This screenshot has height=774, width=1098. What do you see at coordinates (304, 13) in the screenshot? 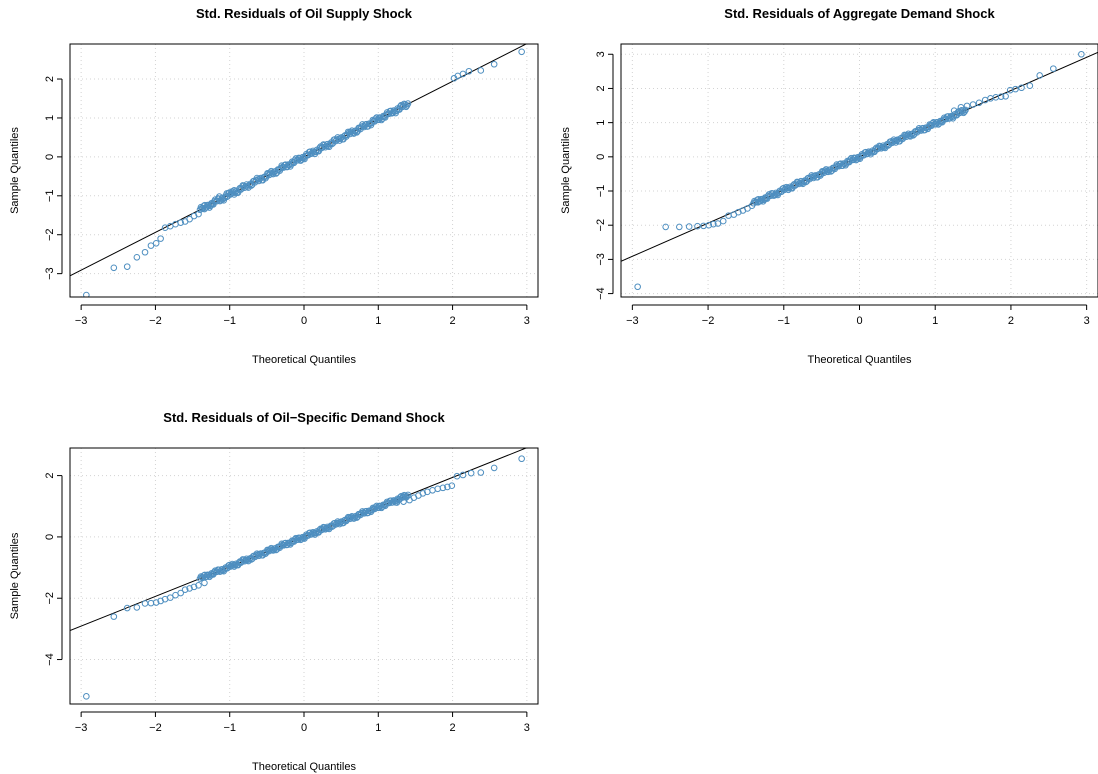
I see `chart-title: Std. Residuals of Oil Supply Shock` at bounding box center [304, 13].